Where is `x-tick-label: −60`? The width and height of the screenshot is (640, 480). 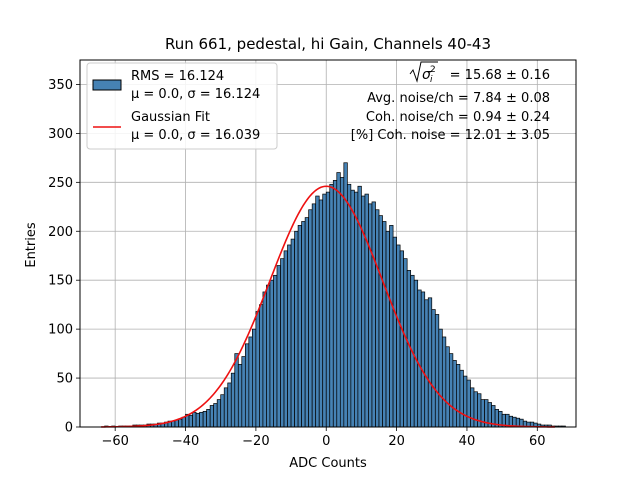 x-tick-label: −60 is located at coordinates (114, 441).